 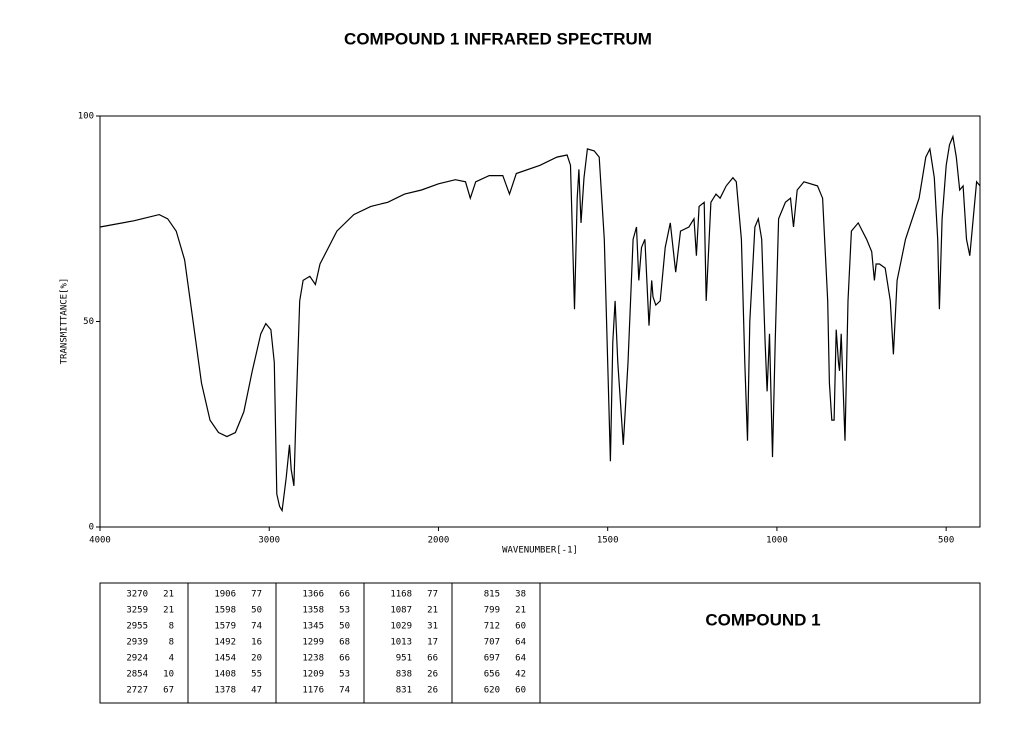 What do you see at coordinates (492, 595) in the screenshot?
I see `table-cell: 815` at bounding box center [492, 595].